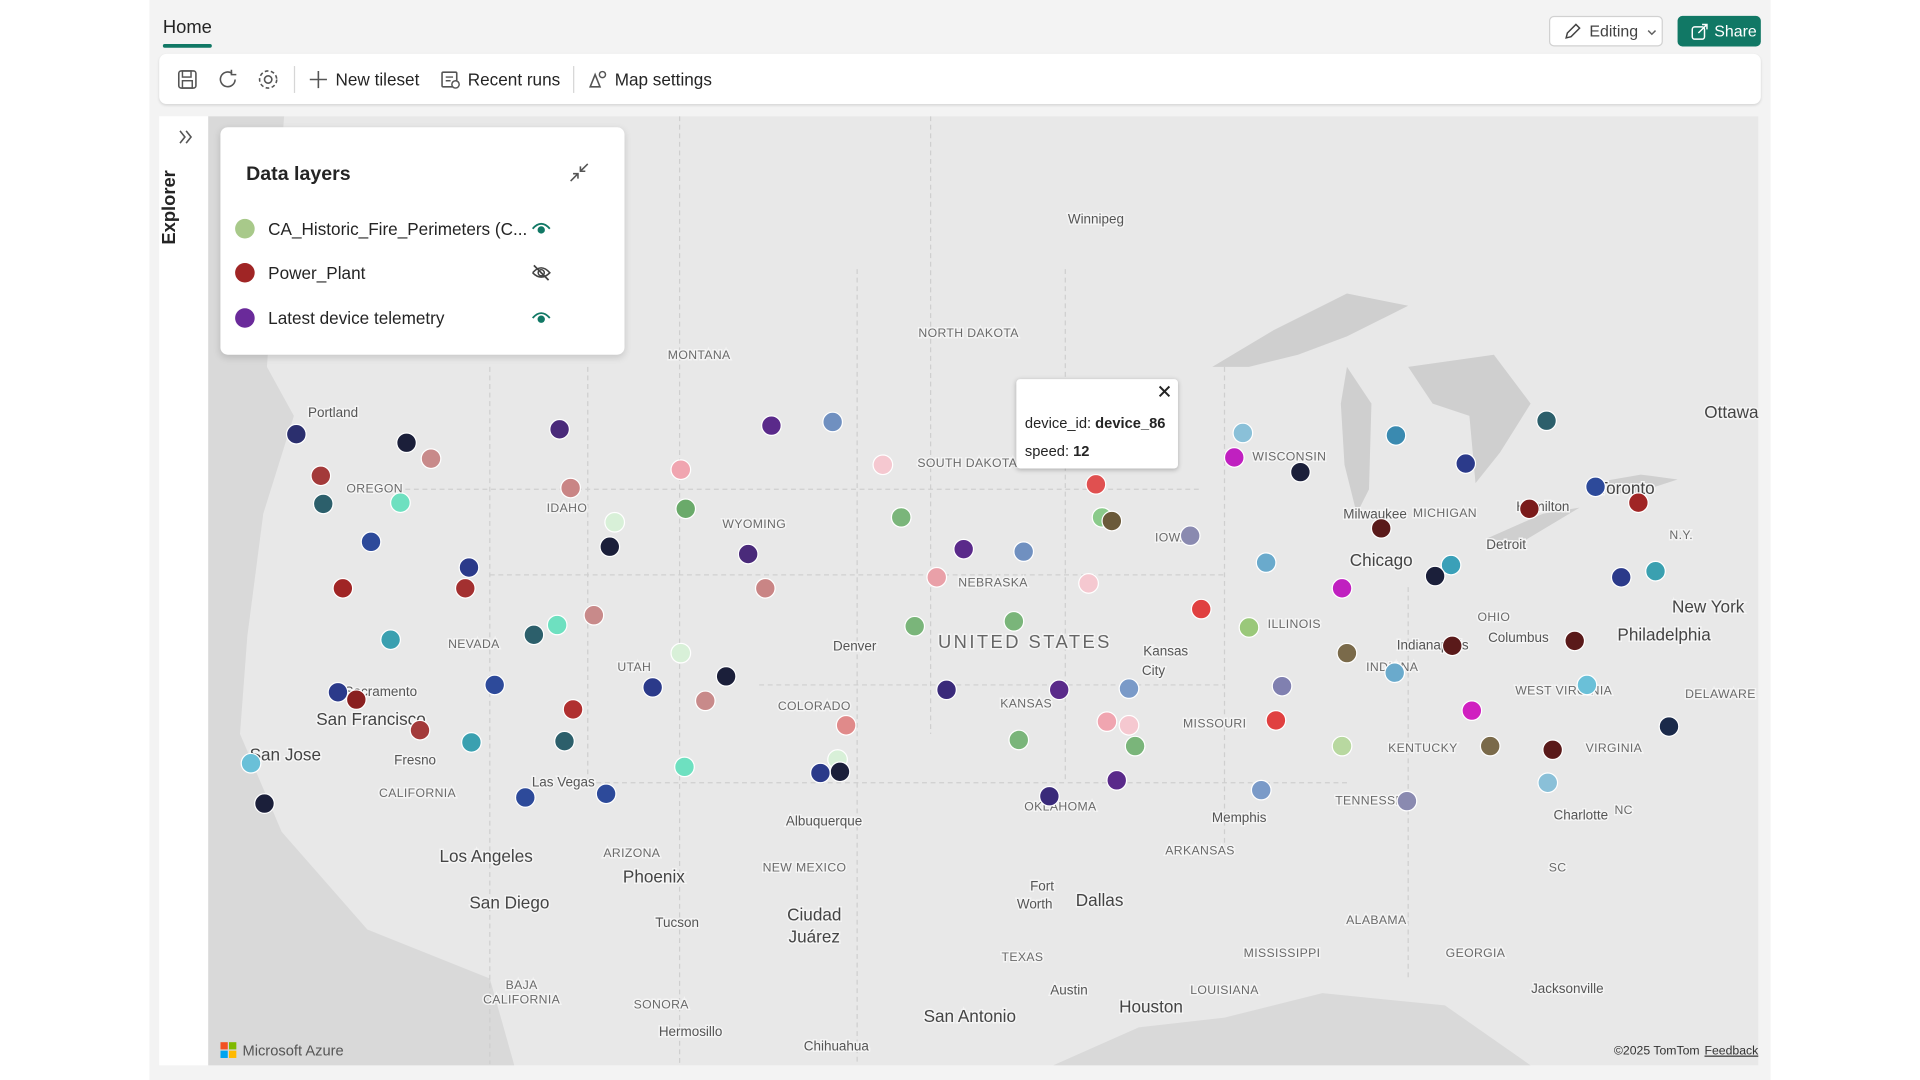 This screenshot has height=1080, width=1920. Describe the element at coordinates (418, 272) in the screenshot. I see `layer-row: Power_Plant` at that location.